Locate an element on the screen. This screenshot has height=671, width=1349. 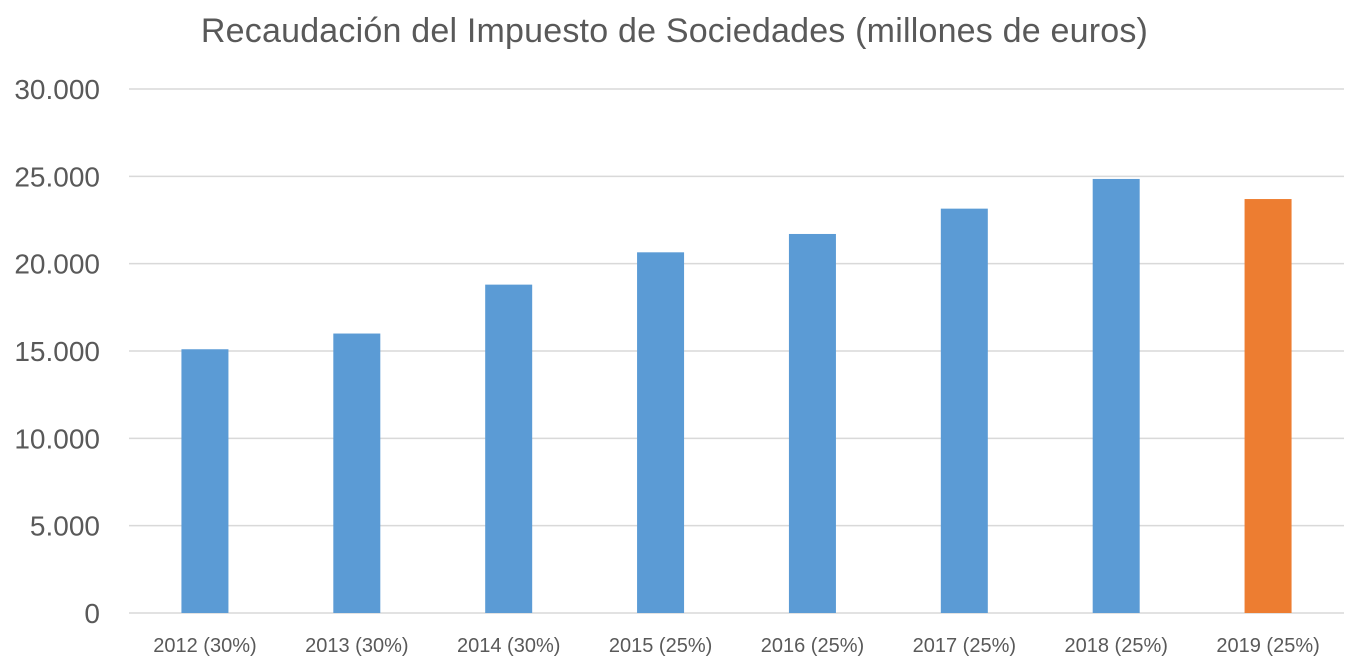
x-tick-label: 2012 (30%) is located at coordinates (204, 646).